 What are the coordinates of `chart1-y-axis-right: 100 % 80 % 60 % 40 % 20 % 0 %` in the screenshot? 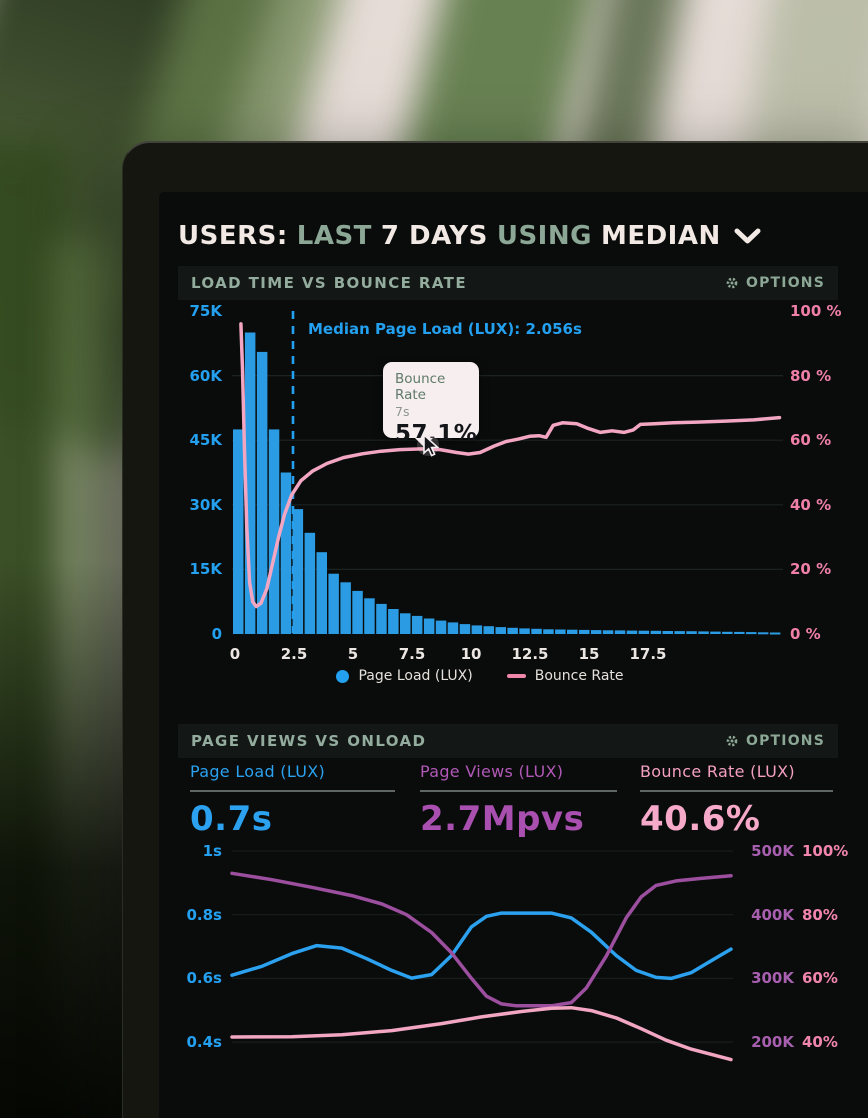 It's located at (820, 472).